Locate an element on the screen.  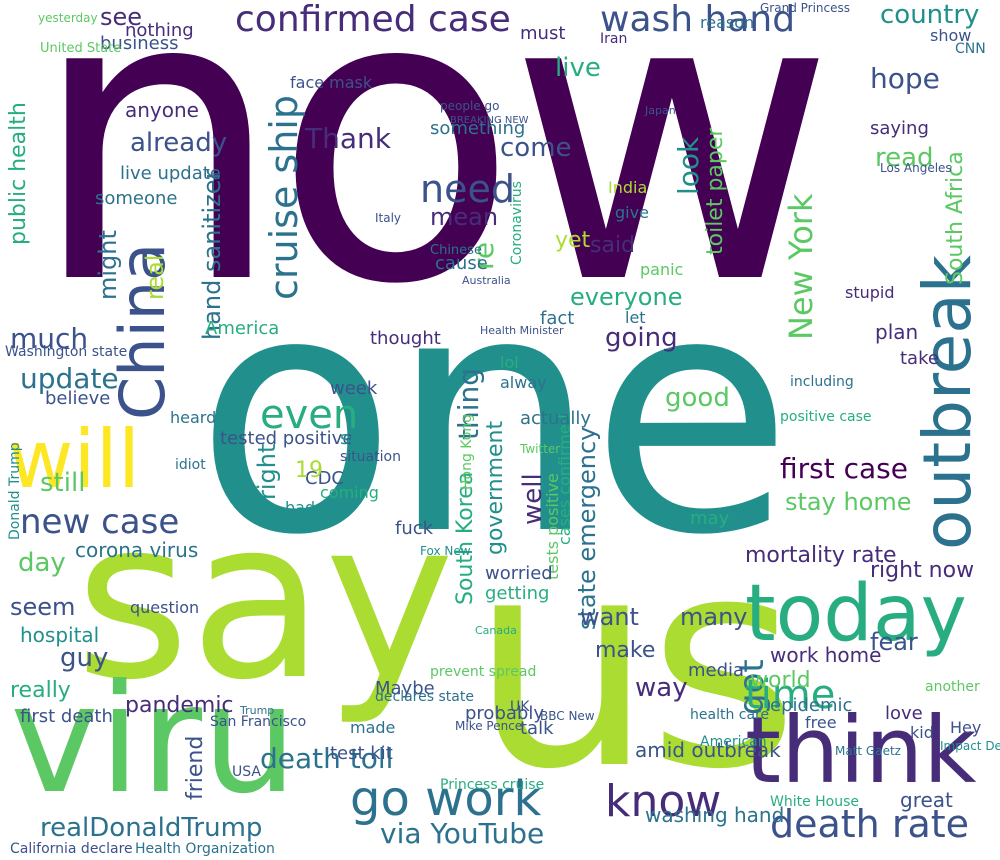
word-people-go: people go is located at coordinates (470, 106).